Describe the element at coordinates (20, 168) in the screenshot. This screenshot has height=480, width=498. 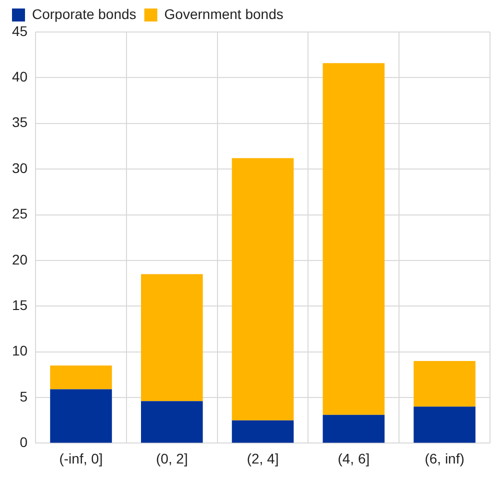
I see `y-tick-label: 30` at that location.